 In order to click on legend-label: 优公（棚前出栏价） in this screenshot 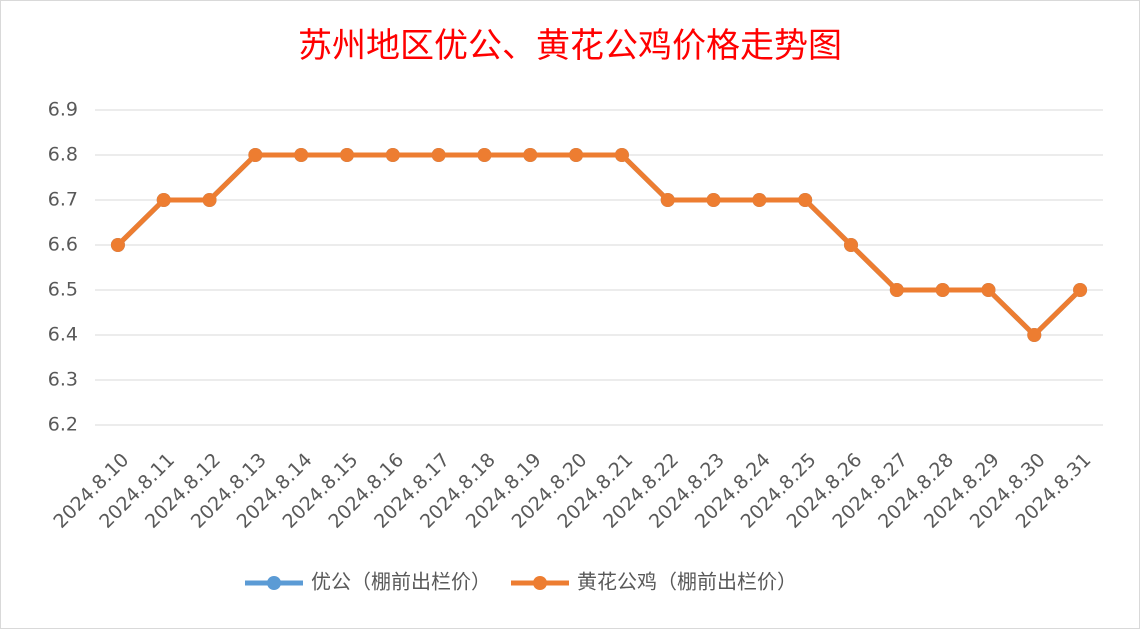, I will do `click(401, 582)`.